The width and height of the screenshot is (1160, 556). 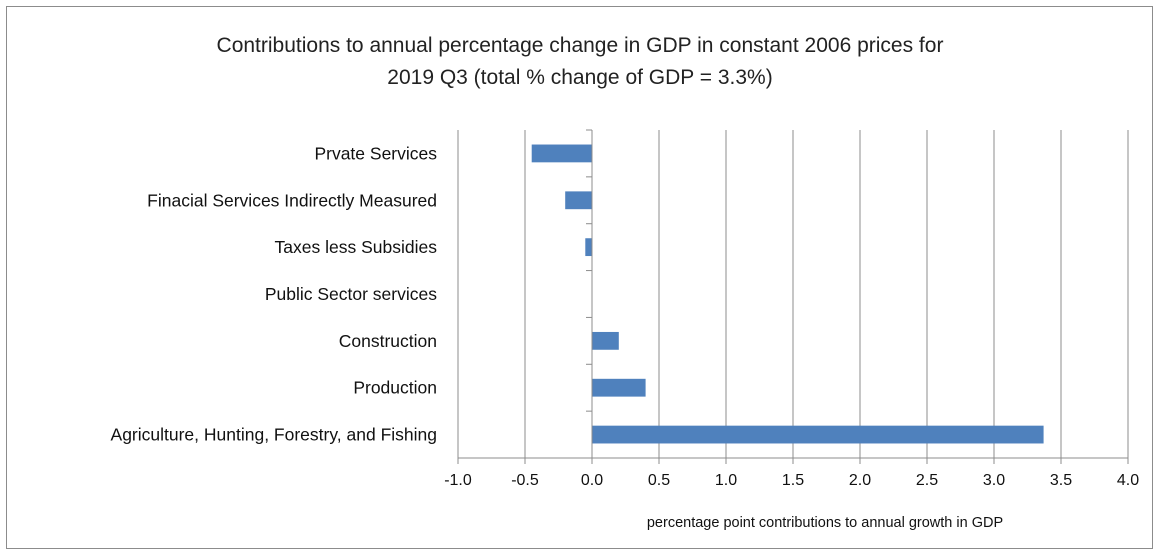 What do you see at coordinates (1061, 480) in the screenshot?
I see `x-tick-label: 3.5` at bounding box center [1061, 480].